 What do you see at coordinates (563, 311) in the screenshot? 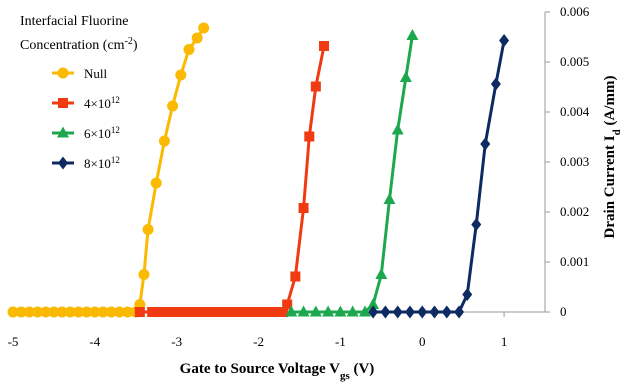
I see `y-tick-label: 0` at bounding box center [563, 311].